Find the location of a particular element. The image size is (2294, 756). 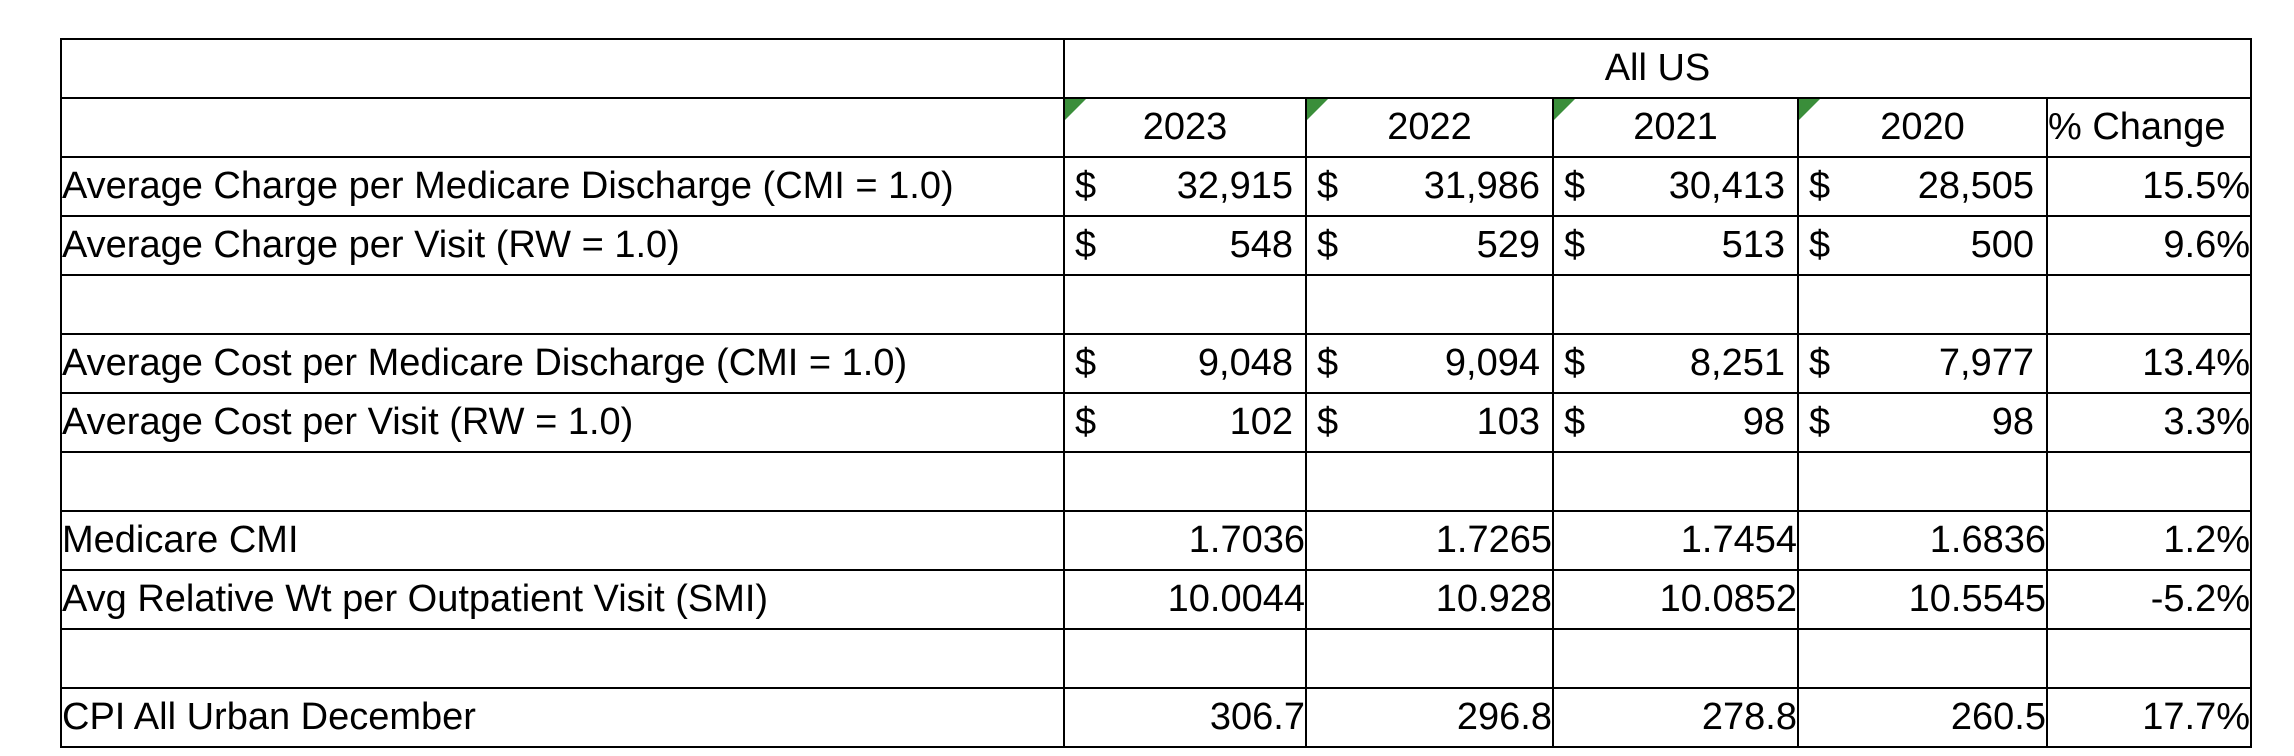

value-cell: 306.7 is located at coordinates (1185, 717).